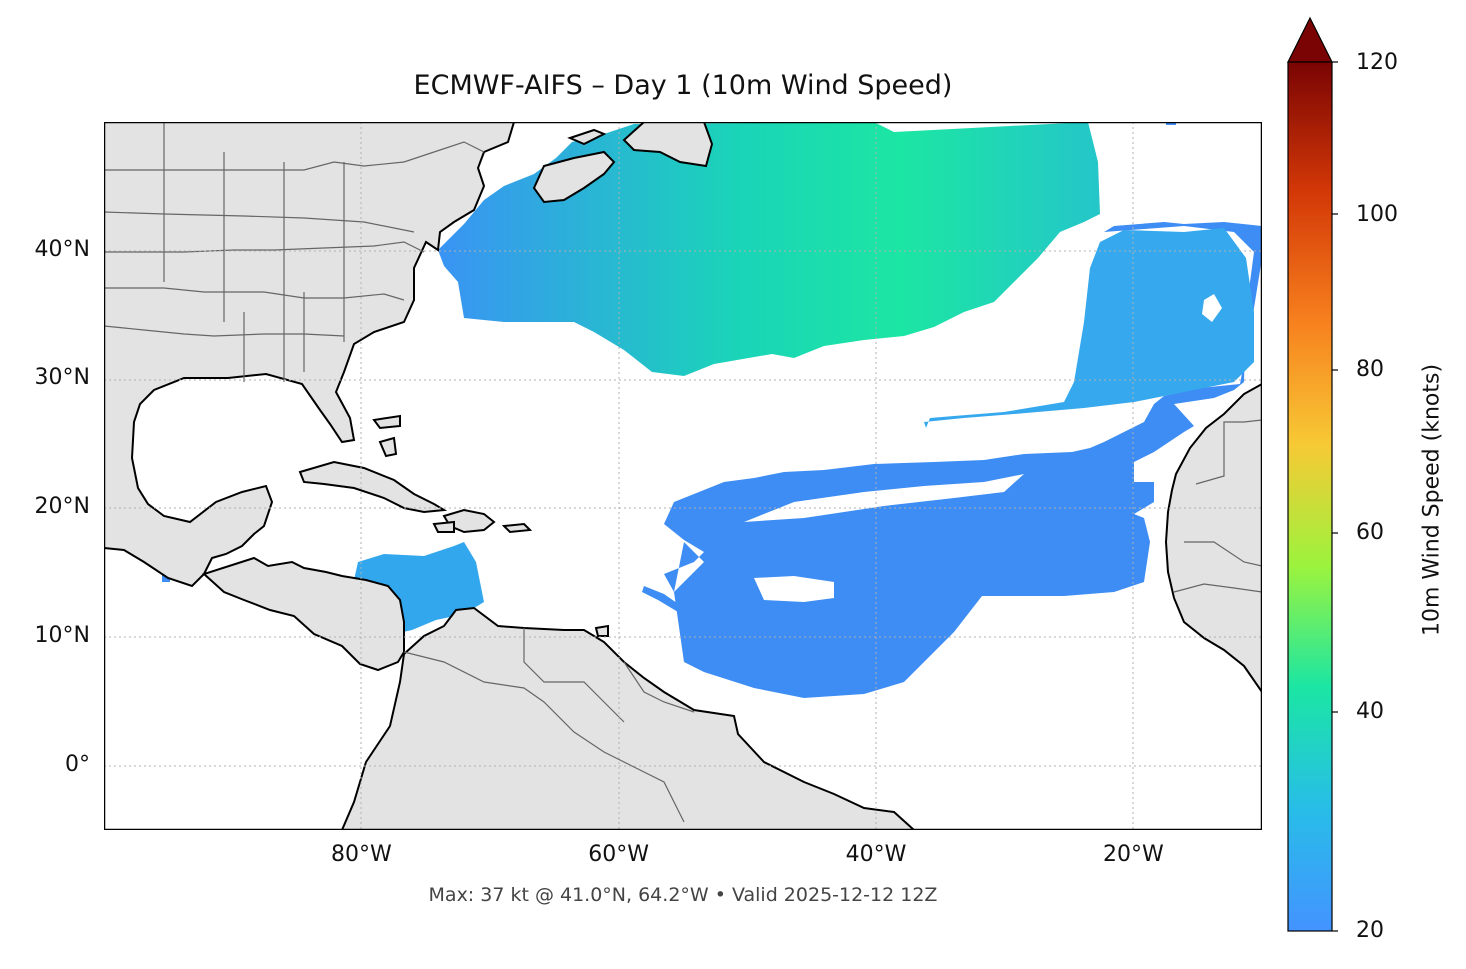 This screenshot has height=969, width=1466. I want to click on land-bahamas, so click(386, 422).